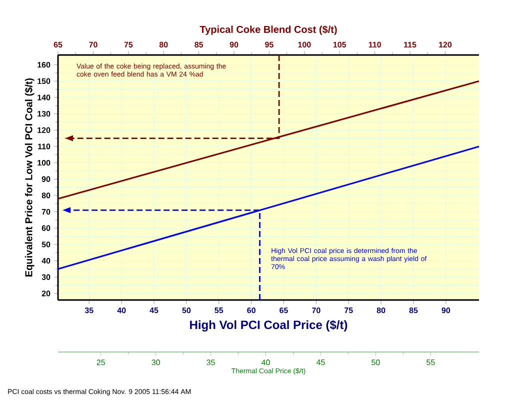 This screenshot has height=402, width=520. I want to click on y-tick-label: 110, so click(44, 147).